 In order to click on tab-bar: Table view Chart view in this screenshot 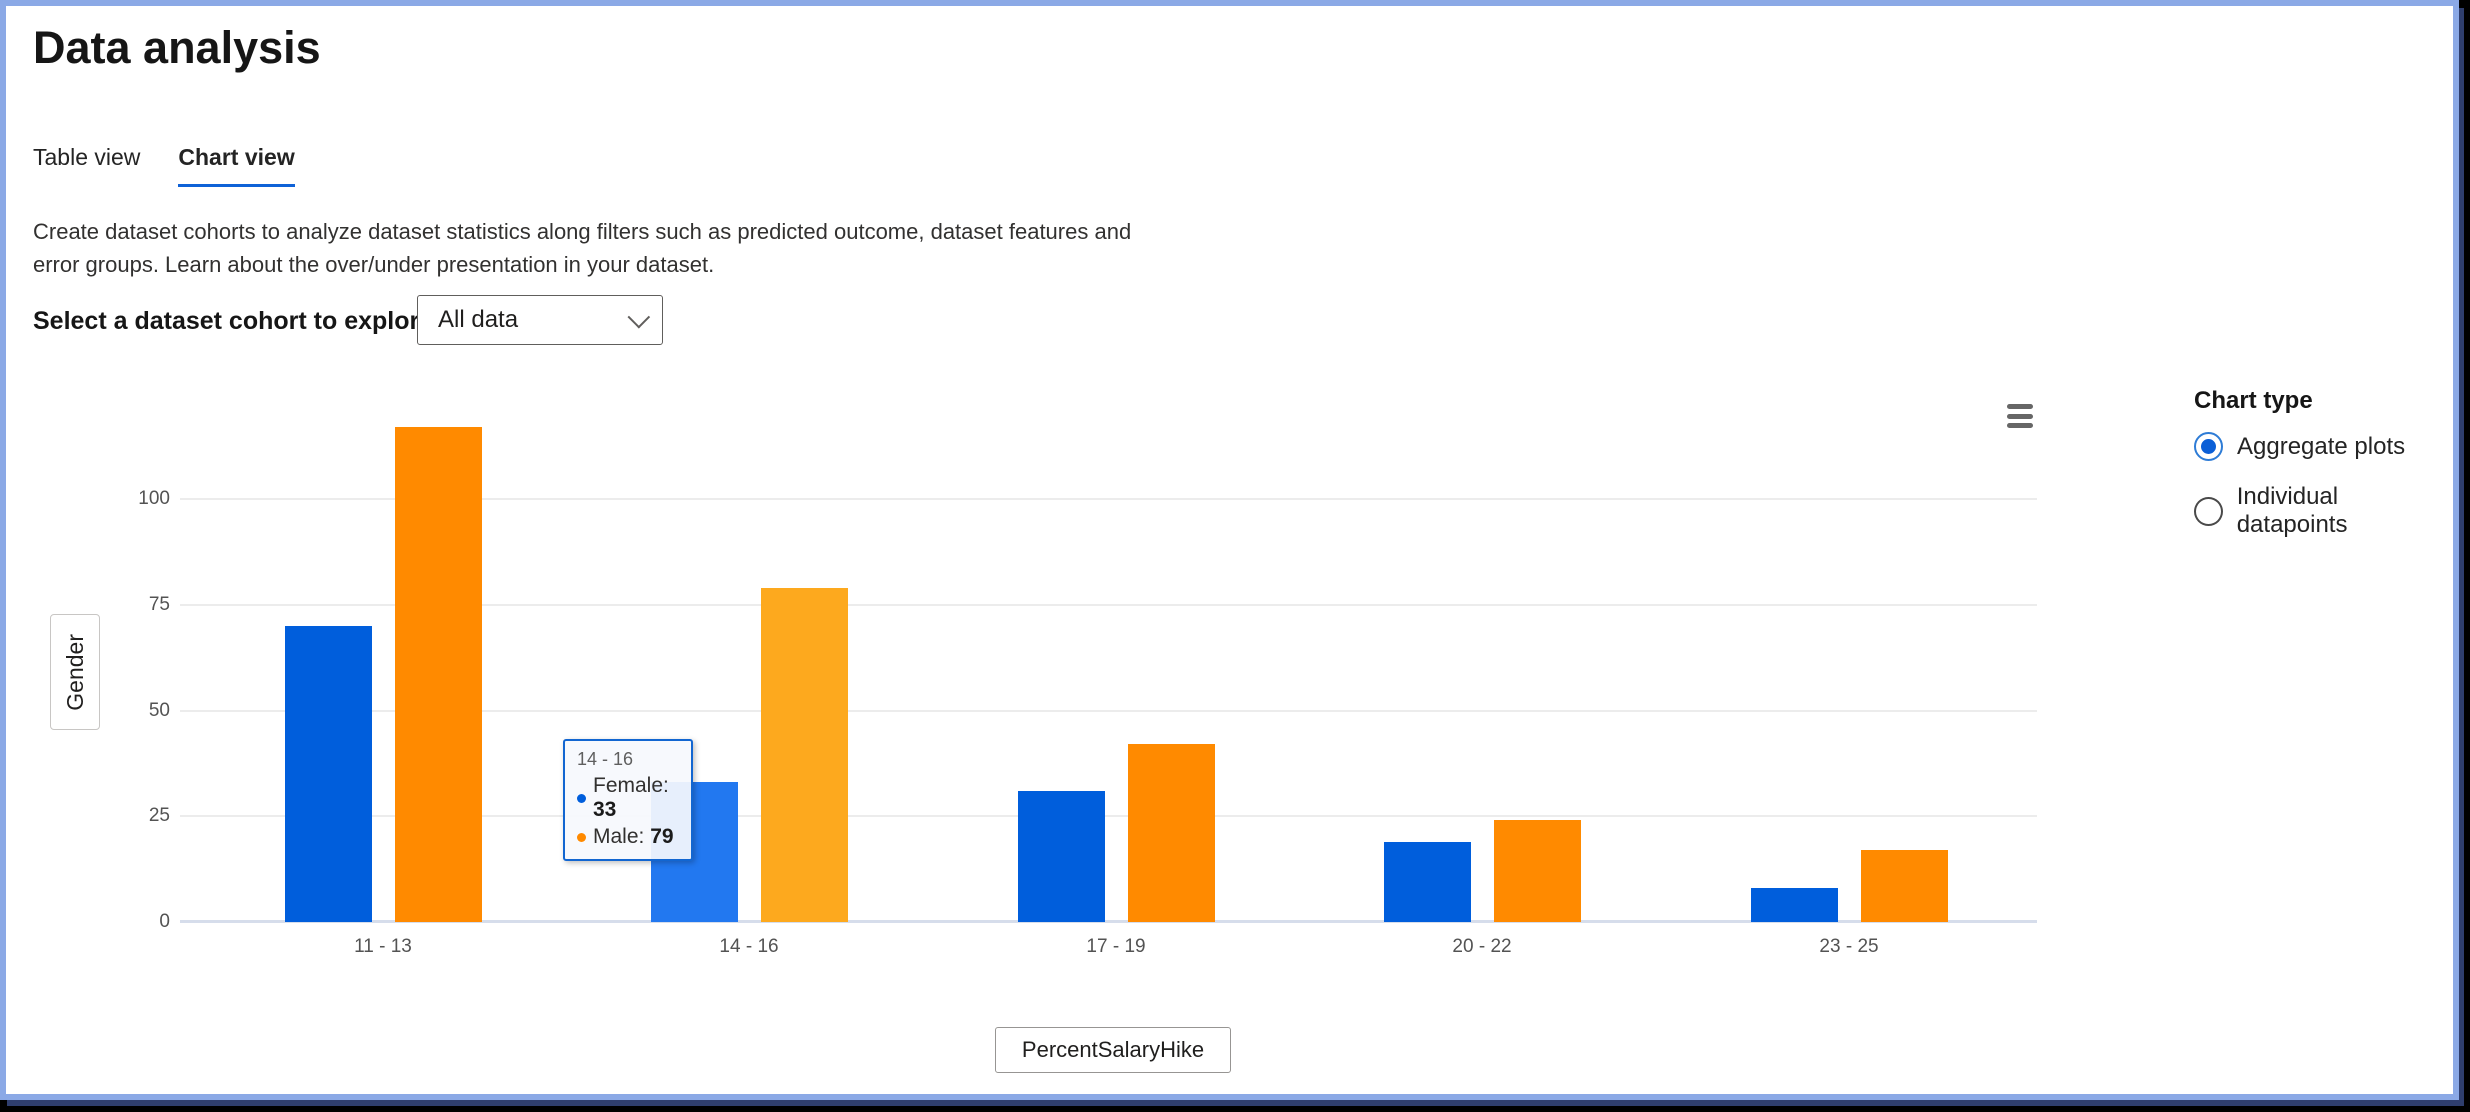, I will do `click(164, 165)`.